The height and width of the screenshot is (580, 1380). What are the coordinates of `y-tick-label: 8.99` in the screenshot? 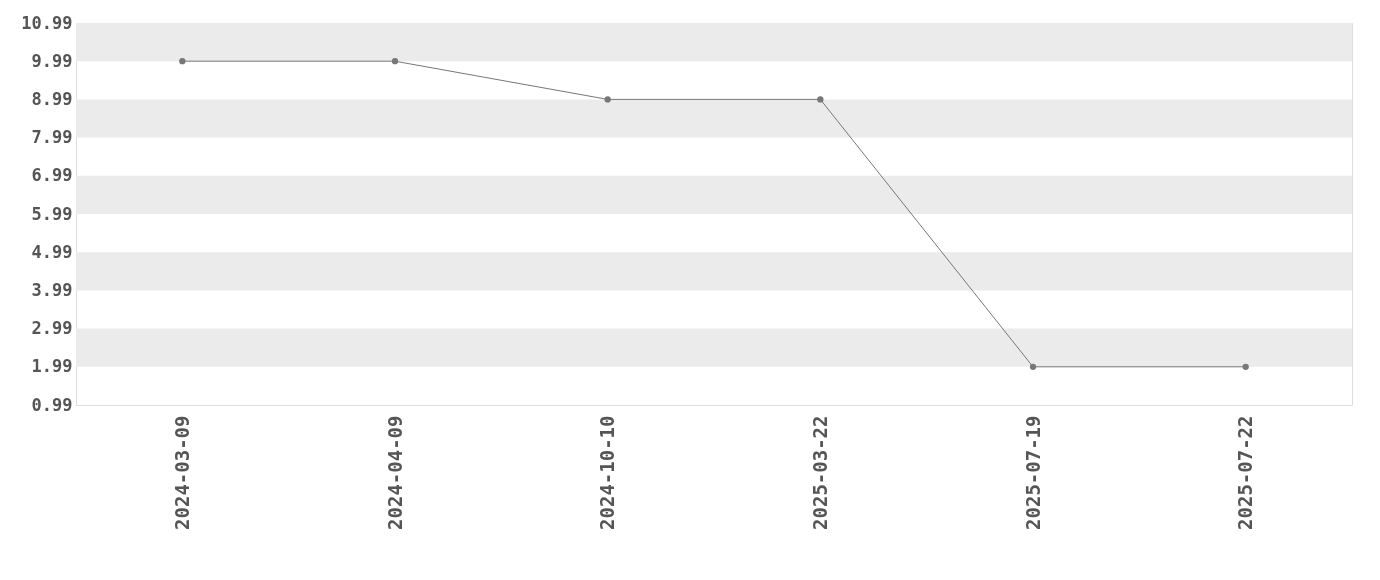 It's located at (52, 98).